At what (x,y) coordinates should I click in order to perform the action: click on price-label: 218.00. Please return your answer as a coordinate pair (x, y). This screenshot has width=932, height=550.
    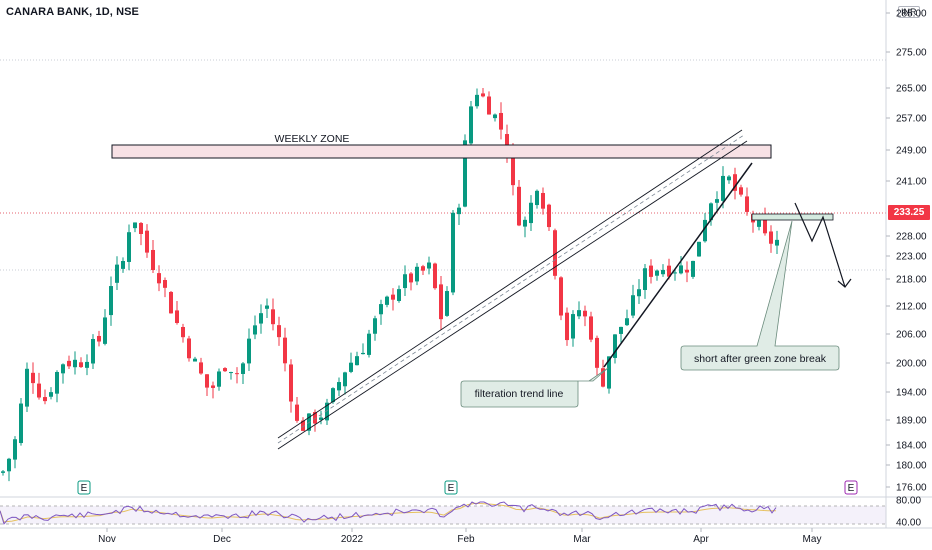
    Looking at the image, I should click on (911, 280).